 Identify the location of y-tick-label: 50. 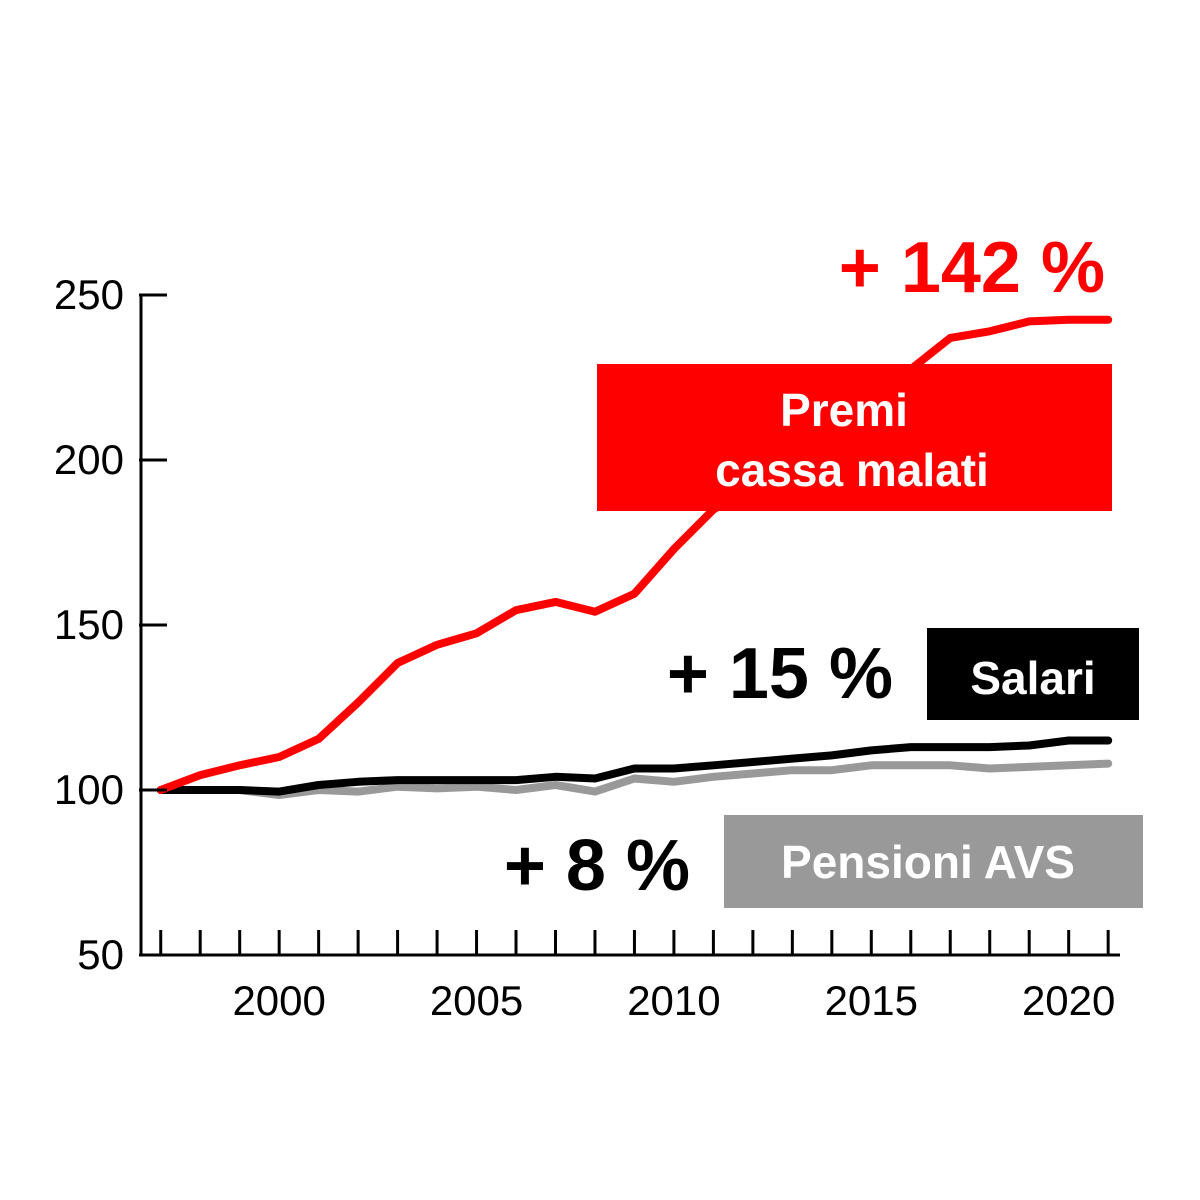
(100, 954).